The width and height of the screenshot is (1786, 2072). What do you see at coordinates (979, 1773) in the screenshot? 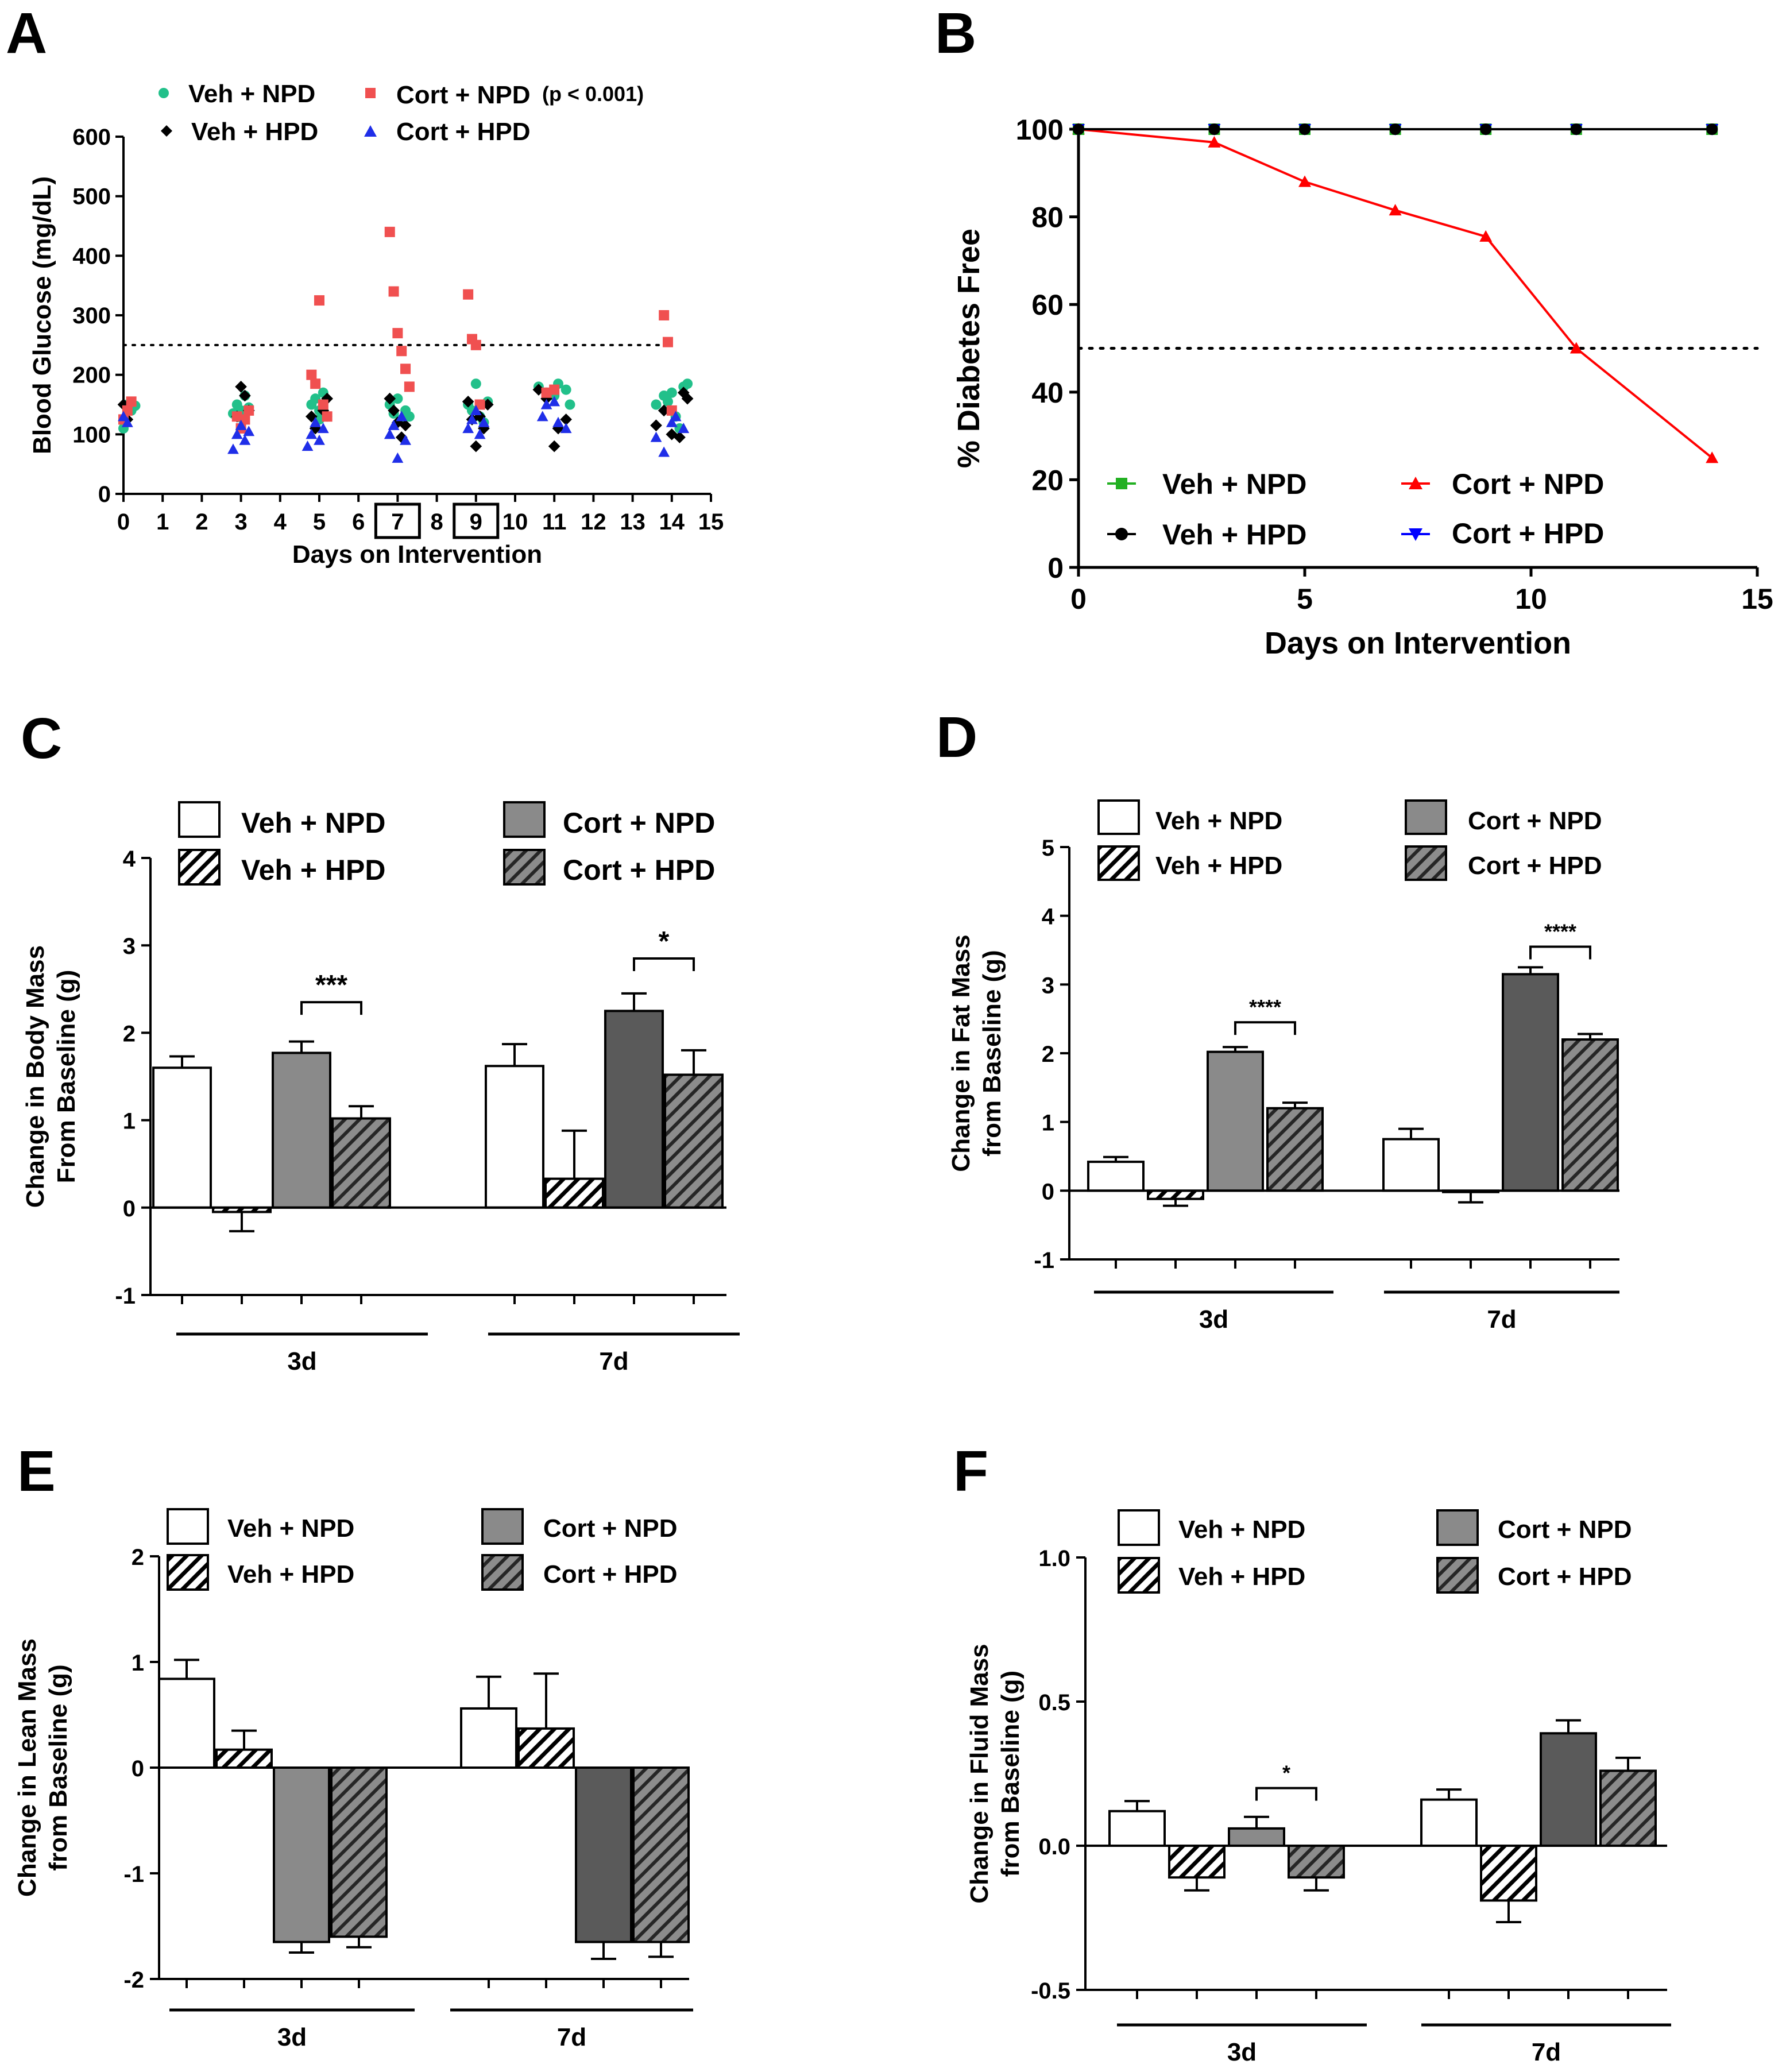
I see `f-y-axis-title: Change in Fluid Mass` at bounding box center [979, 1773].